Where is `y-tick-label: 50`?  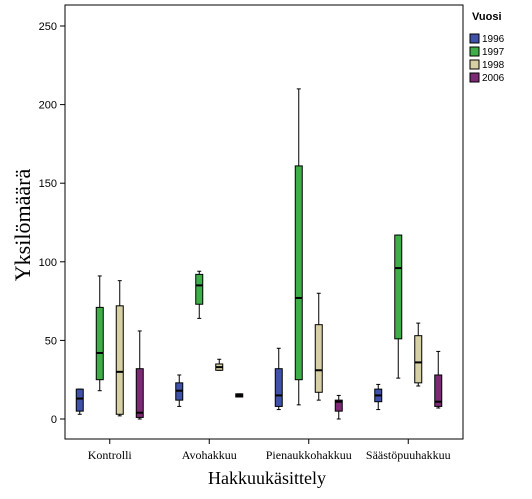 y-tick-label: 50 is located at coordinates (51, 341).